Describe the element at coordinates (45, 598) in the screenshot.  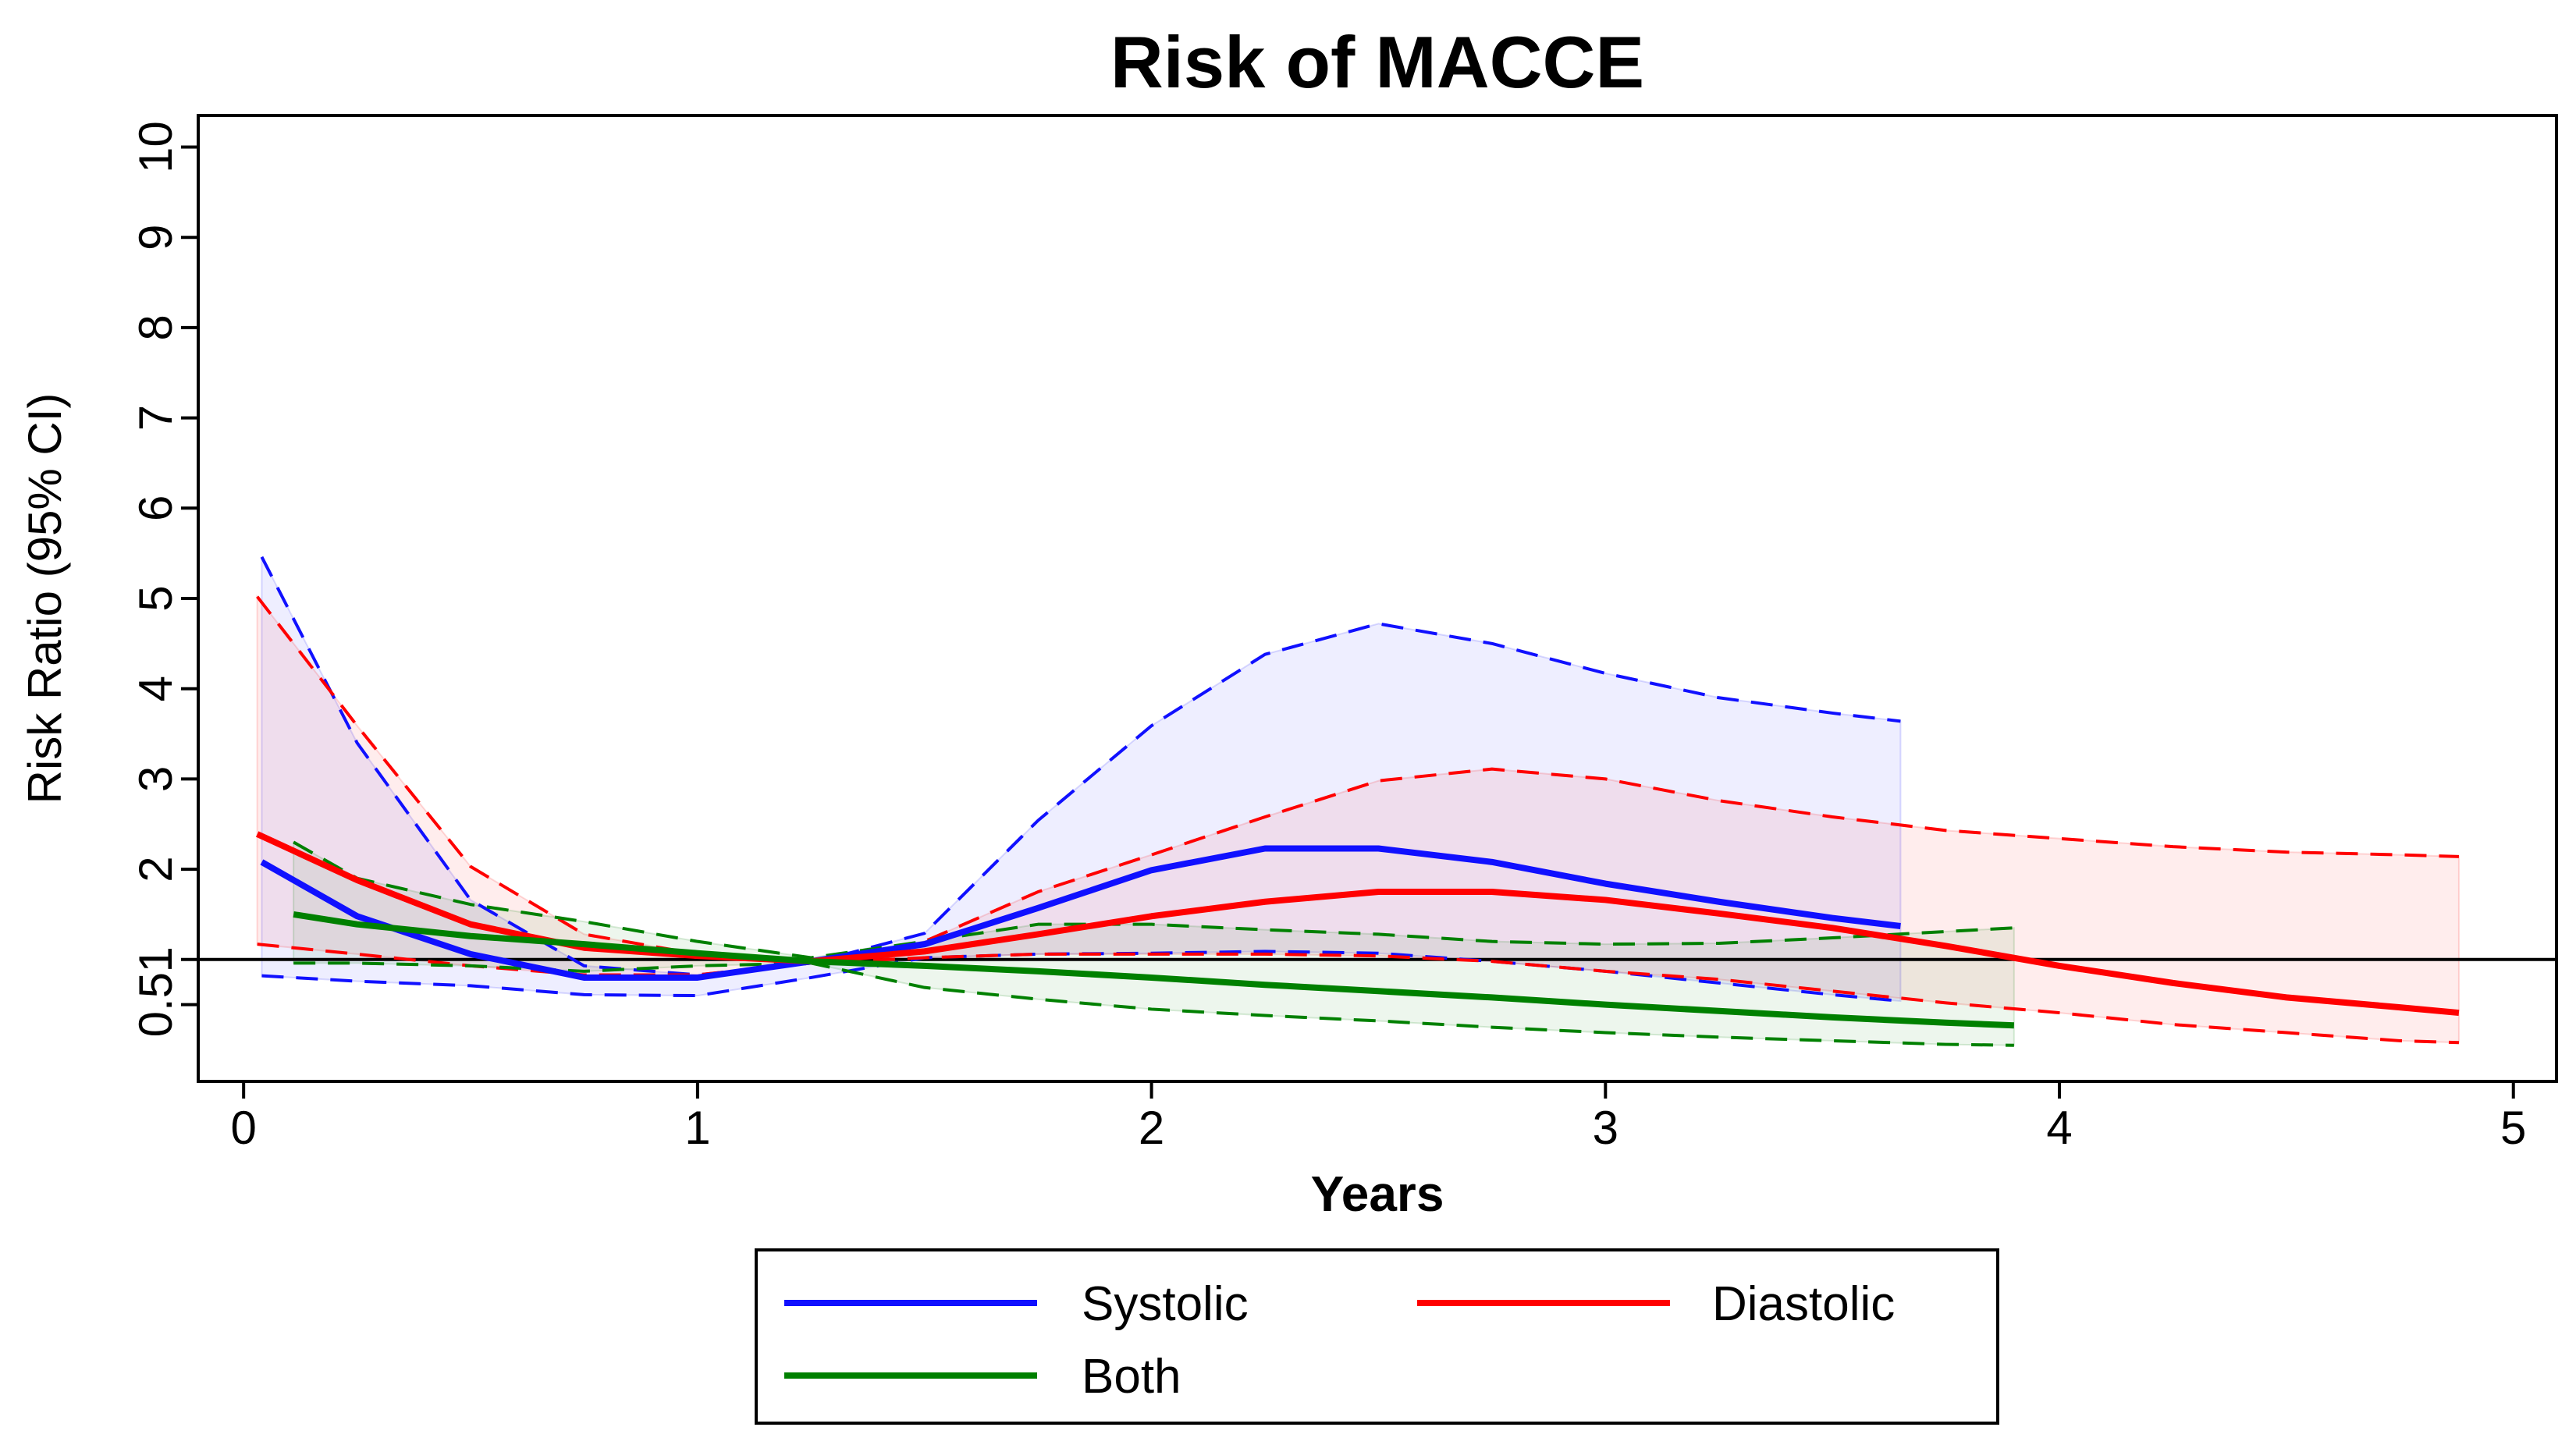
I see `y-axis-label: Risk Ratio (95% CI)` at that location.